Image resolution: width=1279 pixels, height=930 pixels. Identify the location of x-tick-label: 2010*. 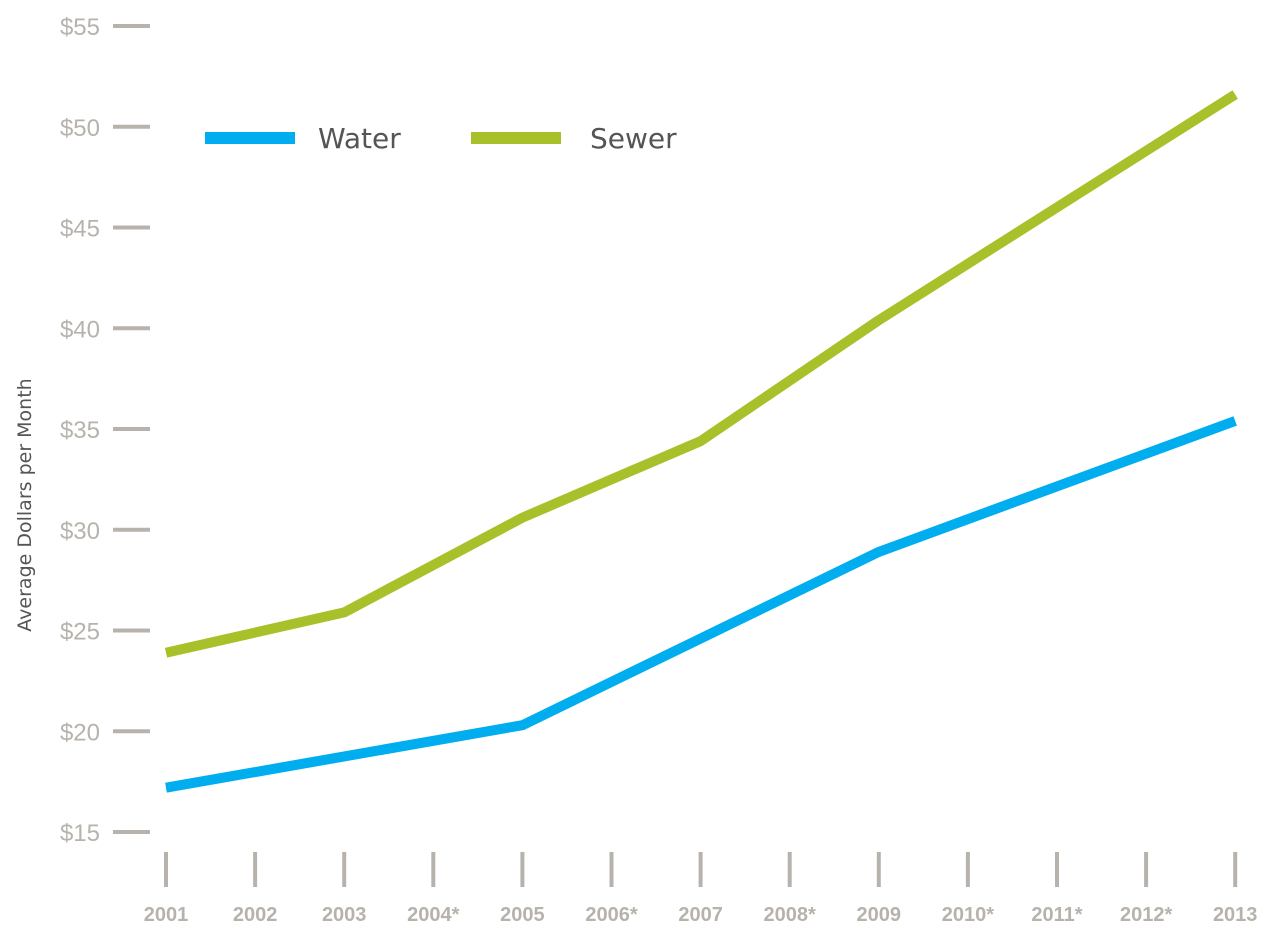
(968, 915).